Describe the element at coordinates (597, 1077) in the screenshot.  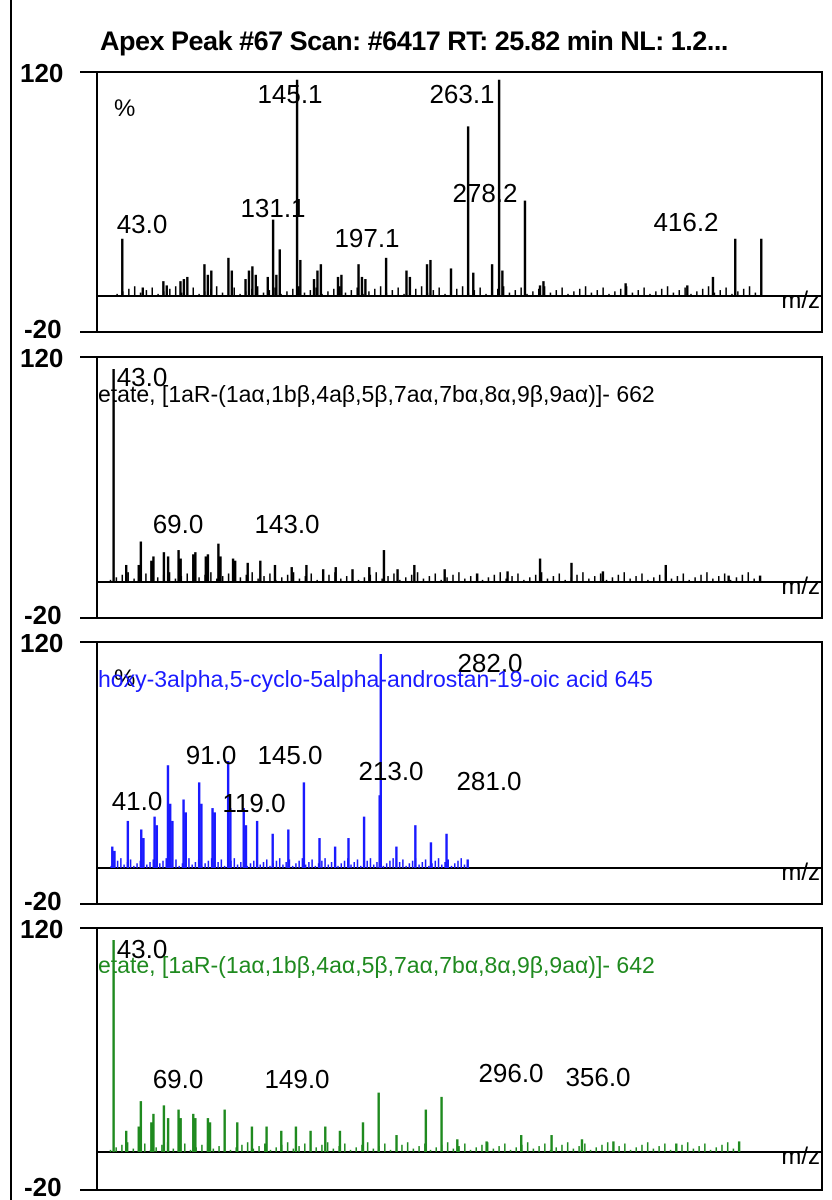
I see `peak-label: 356.0` at that location.